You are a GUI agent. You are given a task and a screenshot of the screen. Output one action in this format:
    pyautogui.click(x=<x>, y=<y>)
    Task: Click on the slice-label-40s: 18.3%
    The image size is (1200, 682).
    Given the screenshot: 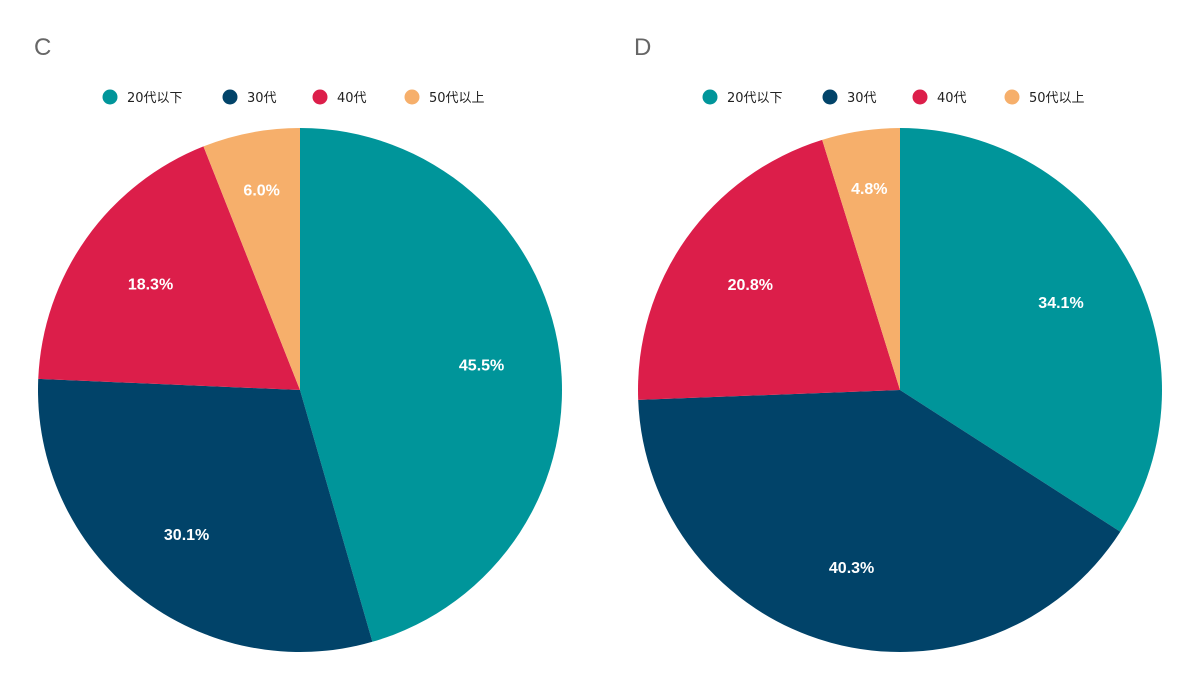 What is the action you would take?
    pyautogui.click(x=150, y=285)
    